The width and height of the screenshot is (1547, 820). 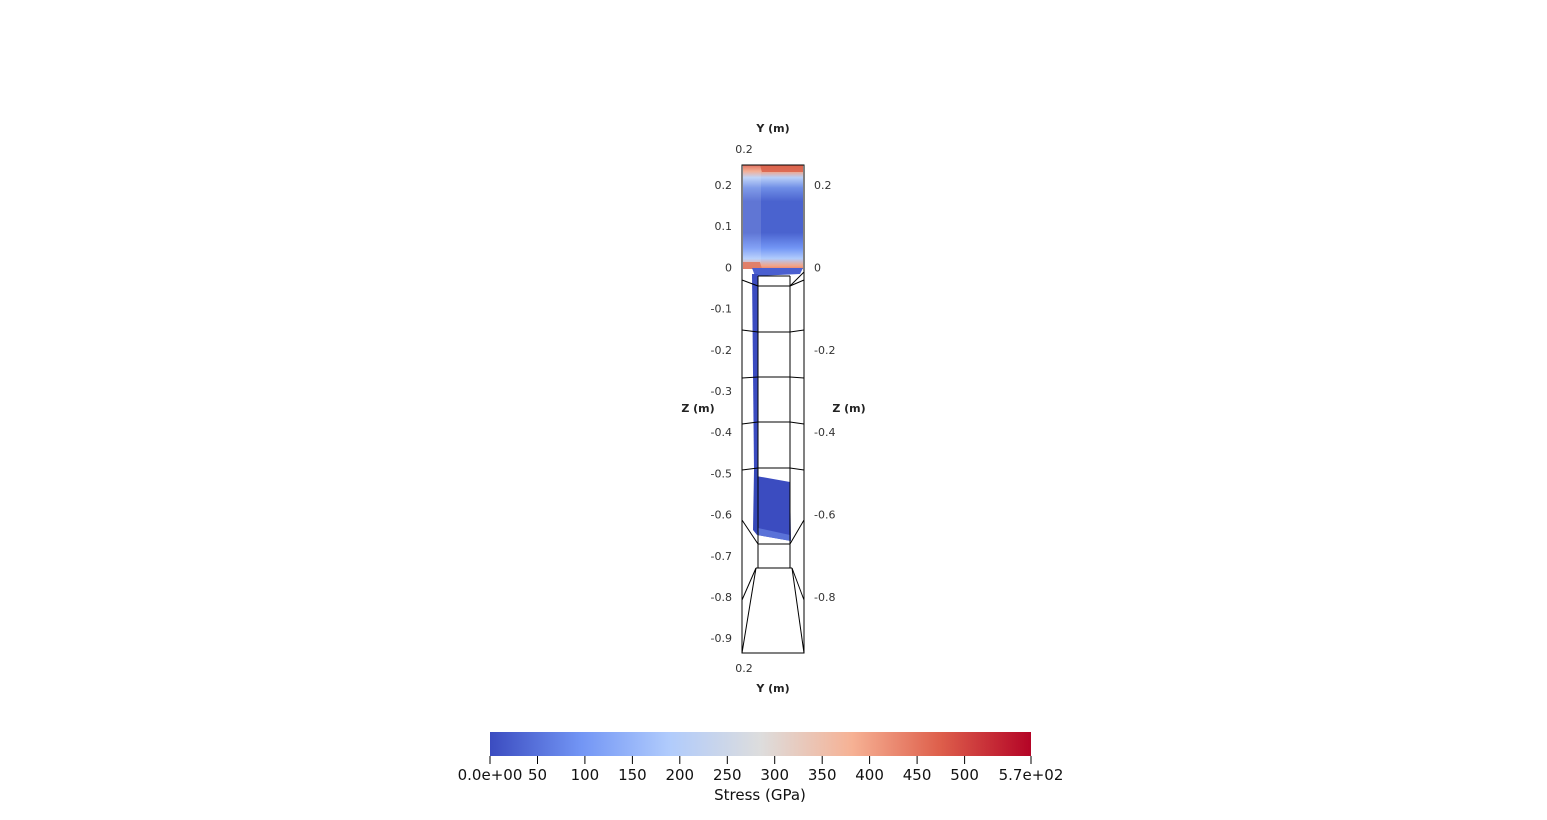 I want to click on colorbar-tick-label: 100, so click(x=585, y=775).